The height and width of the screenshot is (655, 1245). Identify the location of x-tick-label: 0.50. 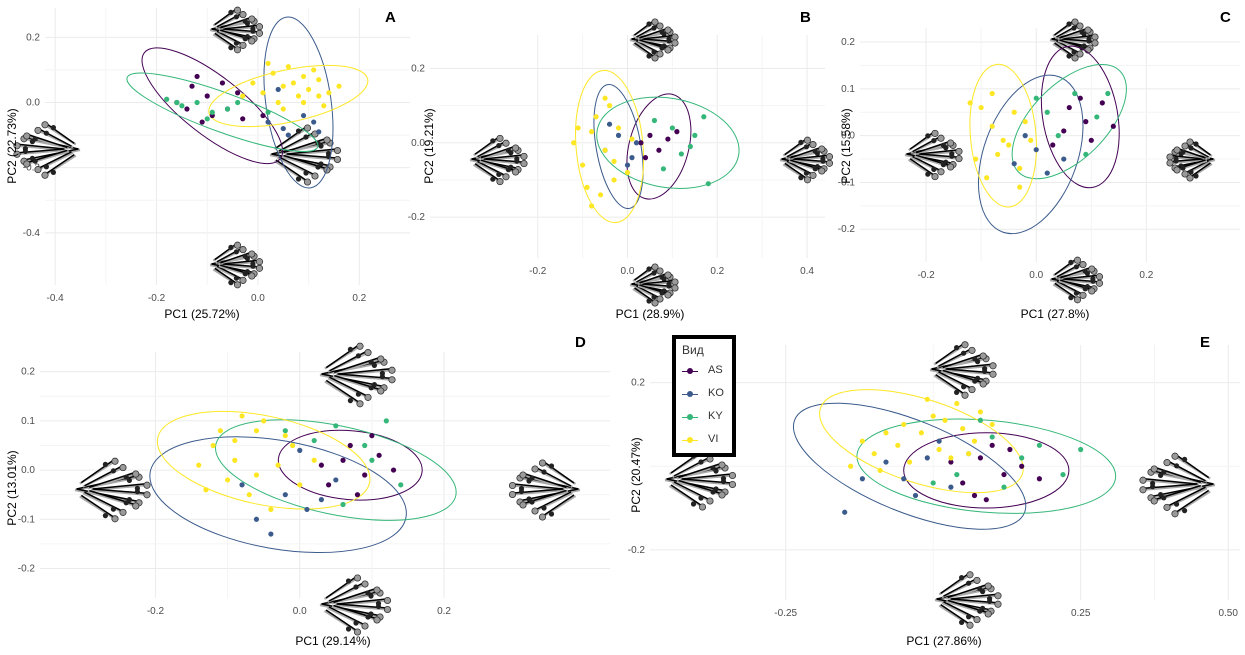
(1228, 613).